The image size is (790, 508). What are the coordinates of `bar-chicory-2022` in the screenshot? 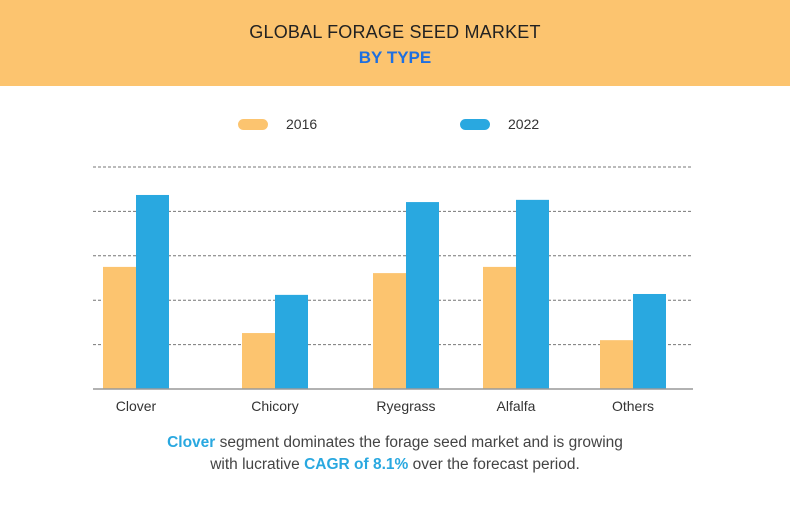 It's located at (291, 341).